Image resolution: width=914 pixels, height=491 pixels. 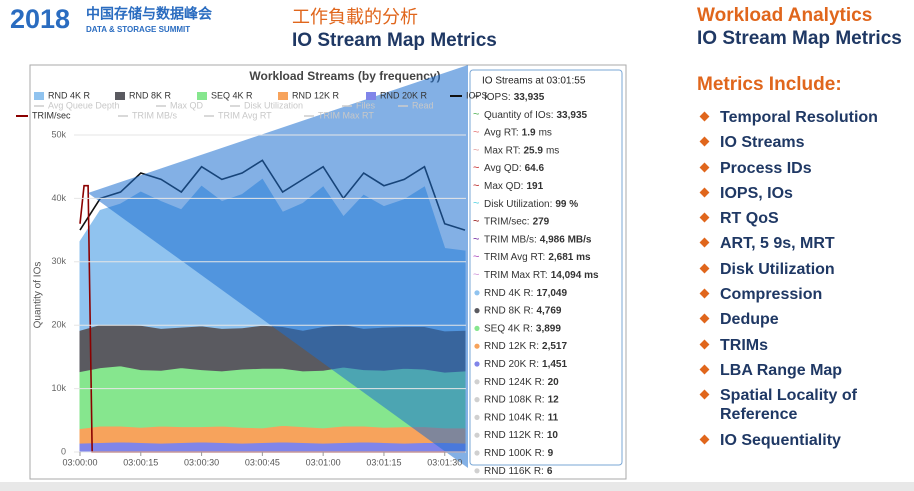 I want to click on tooltip-value: 64.6, so click(x=535, y=168).